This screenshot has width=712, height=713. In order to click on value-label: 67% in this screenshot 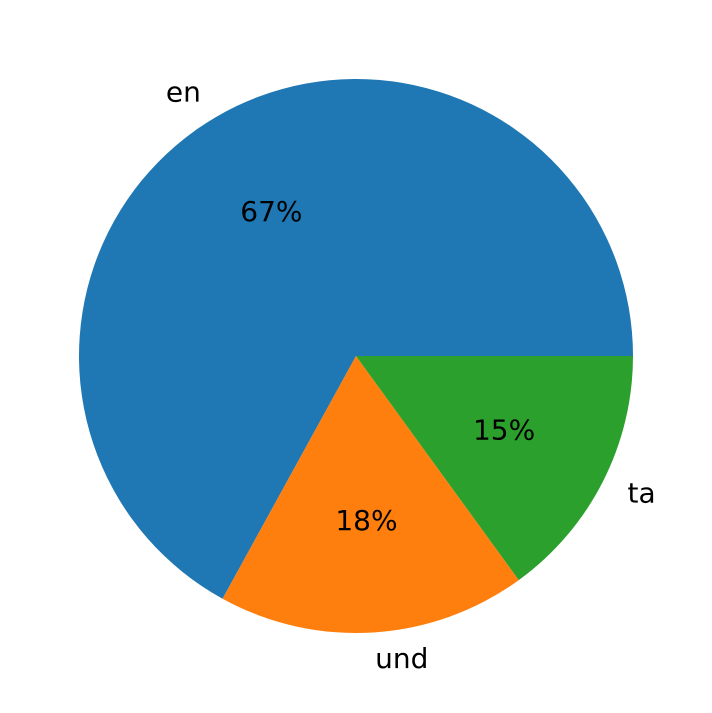, I will do `click(271, 211)`.